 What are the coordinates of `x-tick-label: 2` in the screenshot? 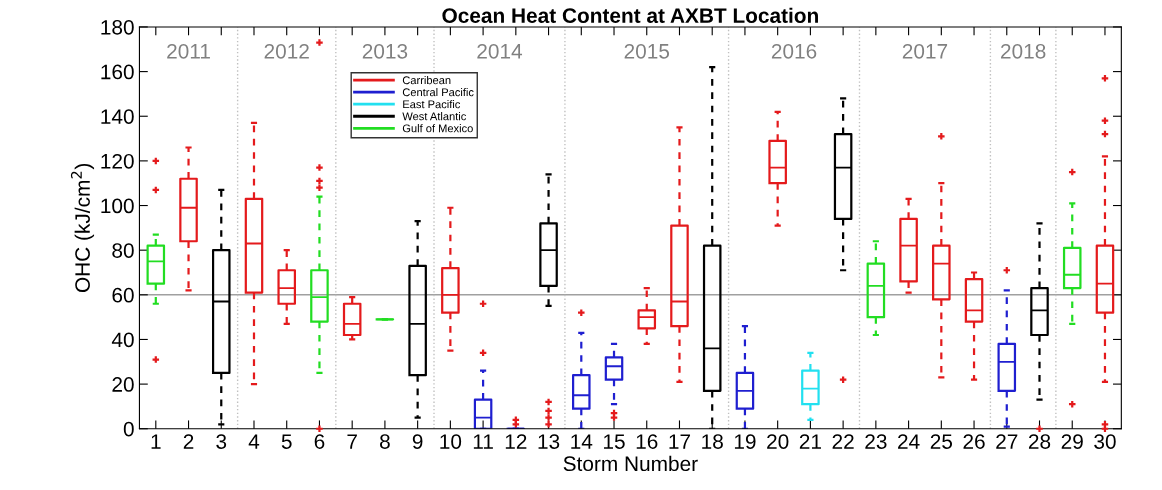 It's located at (188, 441).